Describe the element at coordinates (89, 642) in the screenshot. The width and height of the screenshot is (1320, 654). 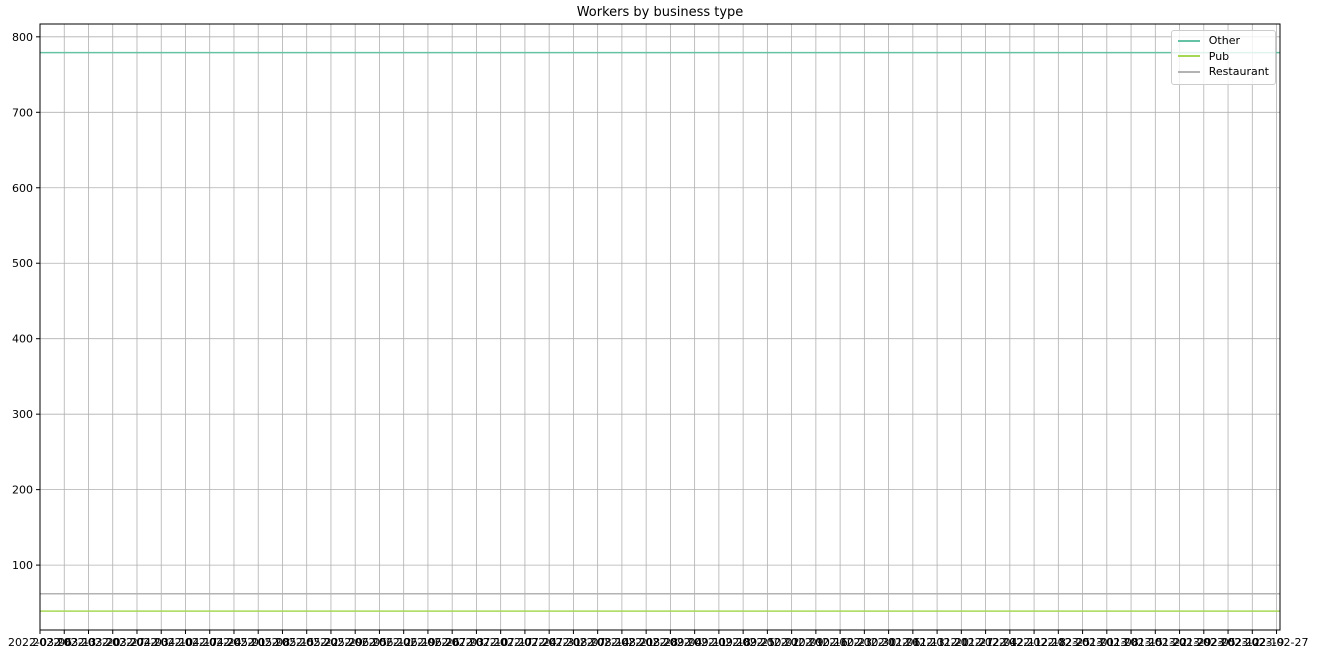
I see `x-tick-label: 2022-03-20` at that location.